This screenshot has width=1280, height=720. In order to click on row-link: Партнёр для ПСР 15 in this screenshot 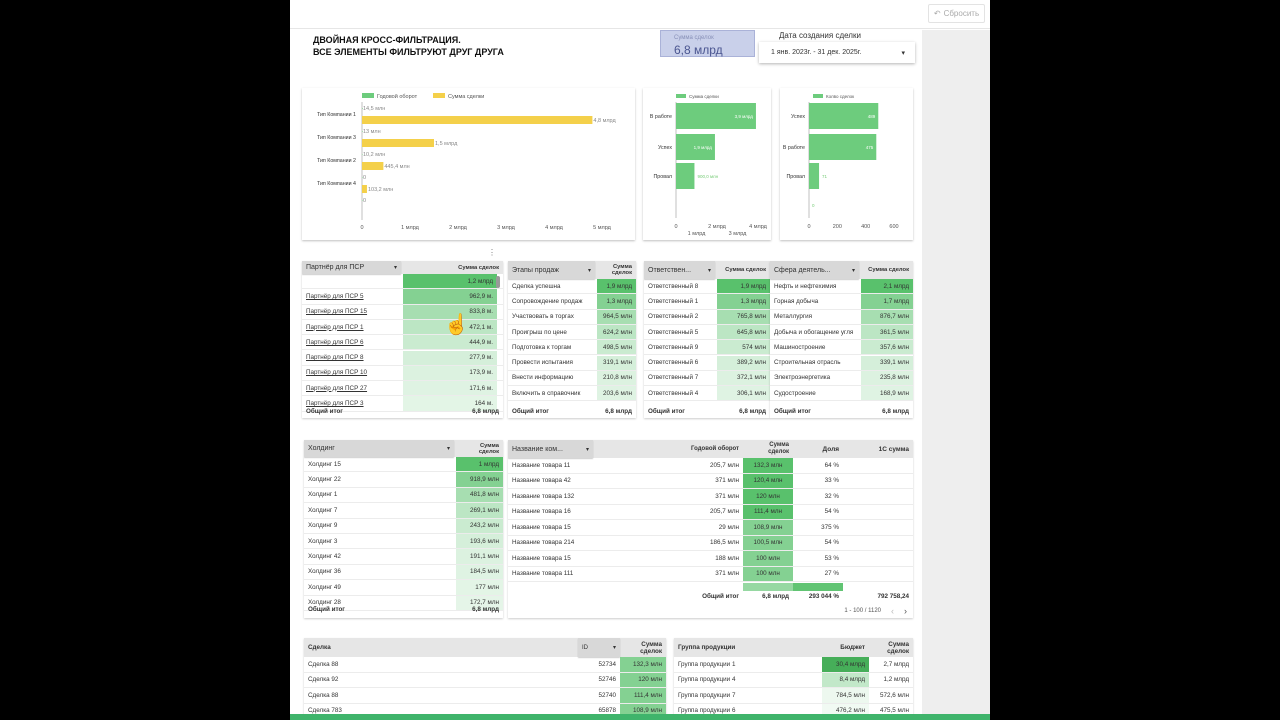, I will do `click(337, 312)`.